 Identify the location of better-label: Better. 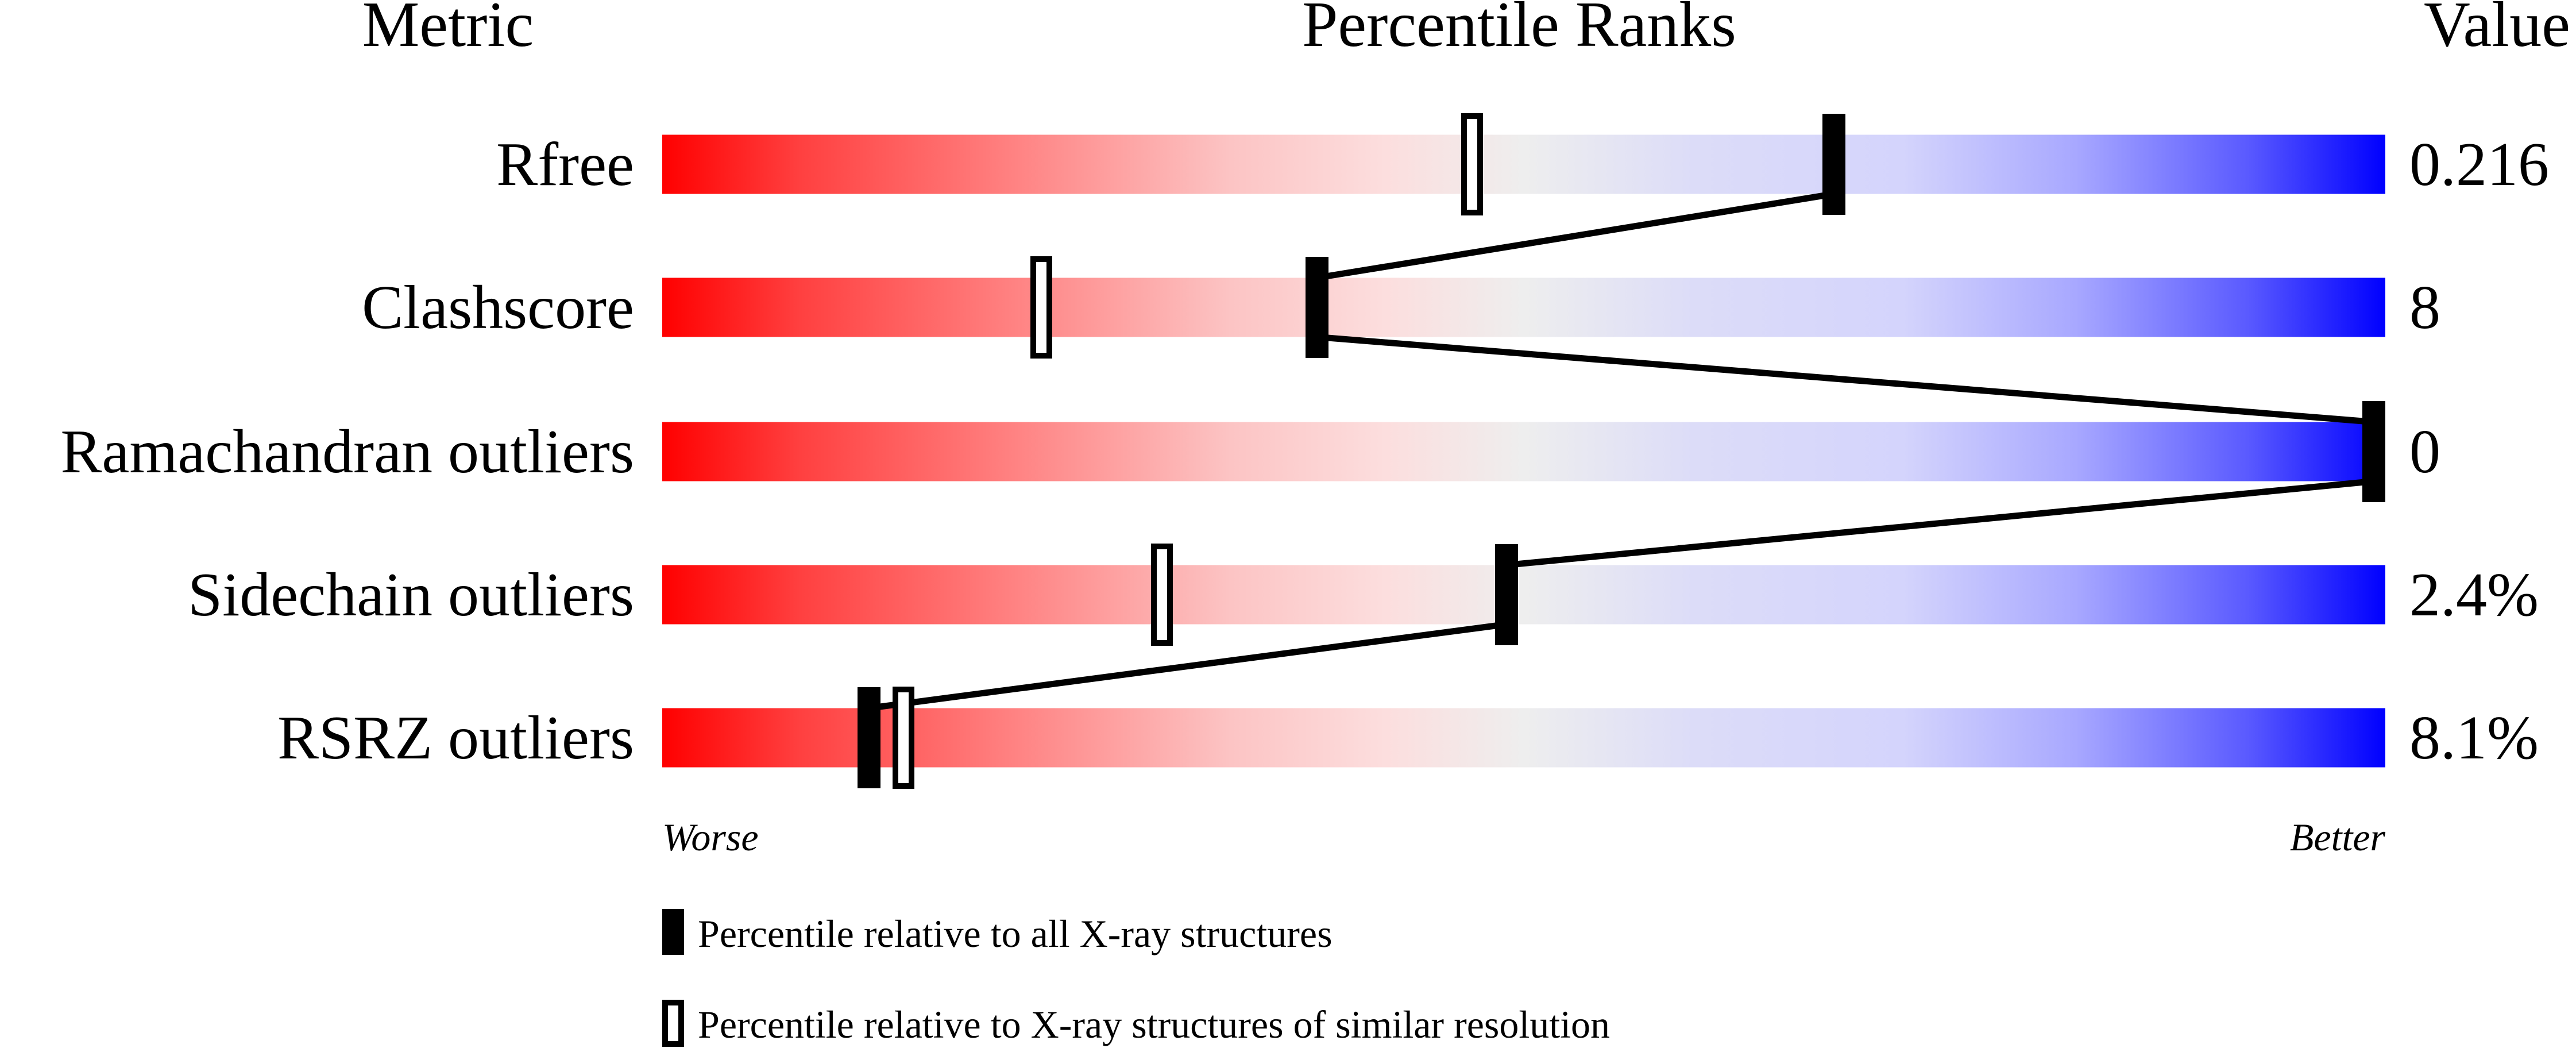
(2338, 837).